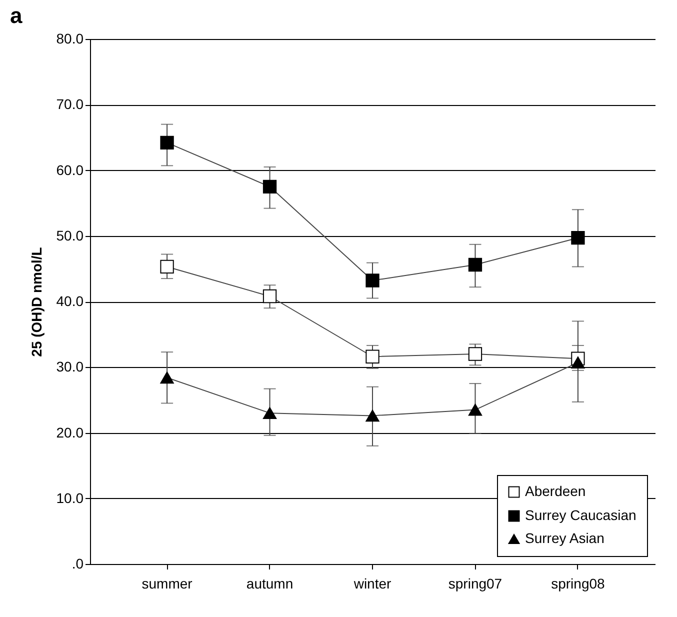 This screenshot has width=677, height=617. What do you see at coordinates (70, 498) in the screenshot?
I see `y-tick-label: 10.0` at bounding box center [70, 498].